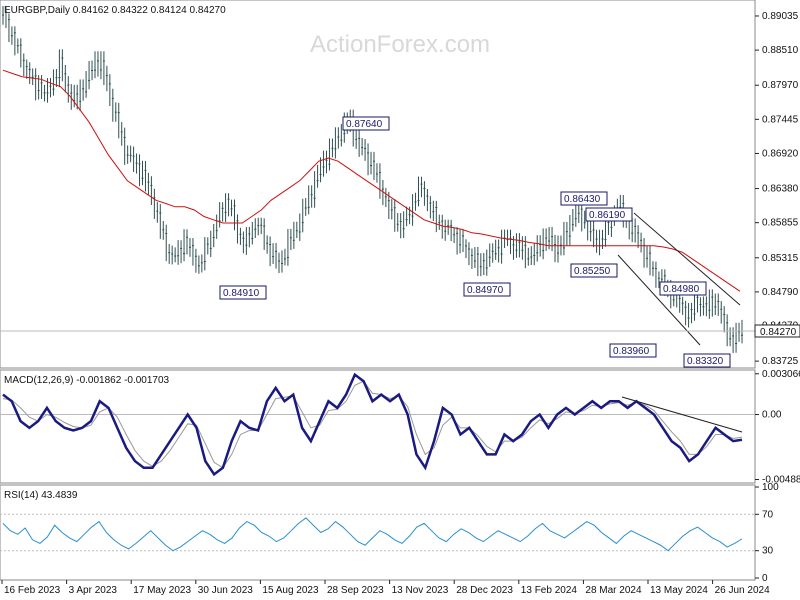 This screenshot has width=800, height=600. I want to click on macd-trendline, so click(682, 414).